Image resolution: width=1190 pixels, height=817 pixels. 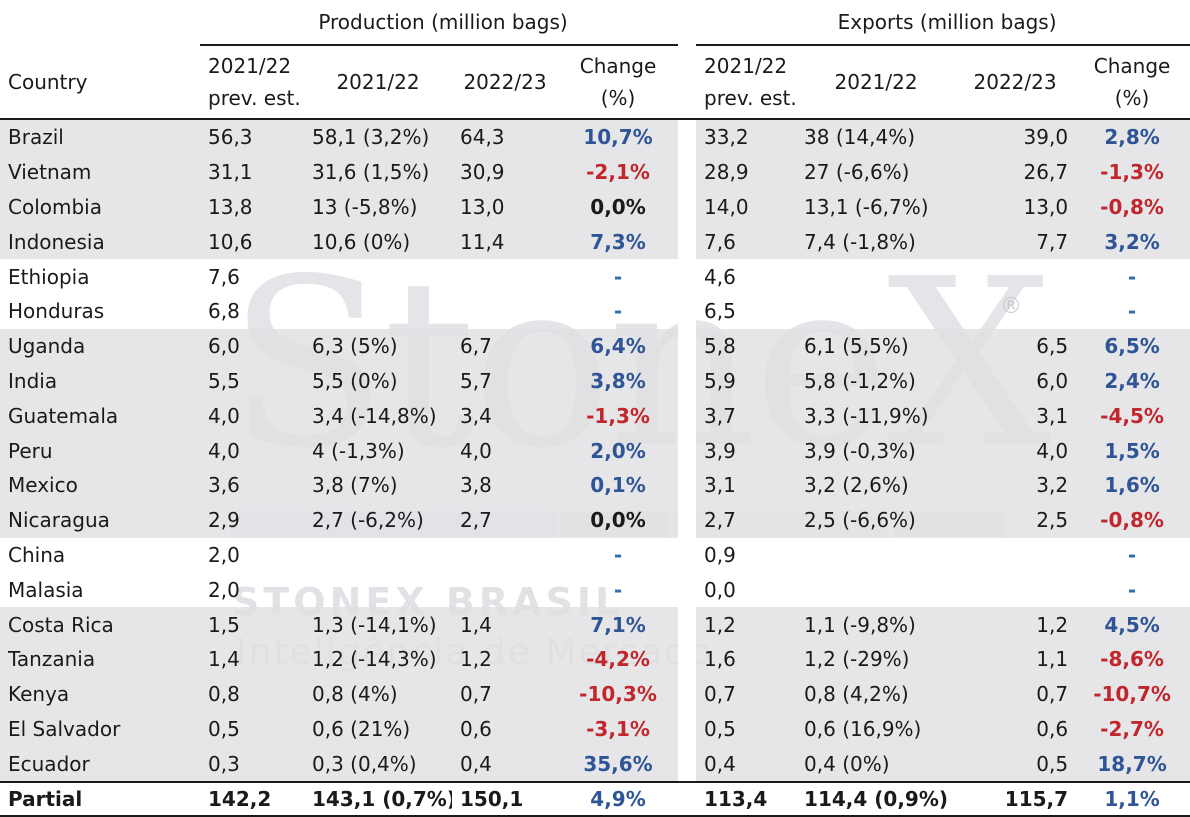 What do you see at coordinates (100, 82) in the screenshot?
I see `country-header: Country` at bounding box center [100, 82].